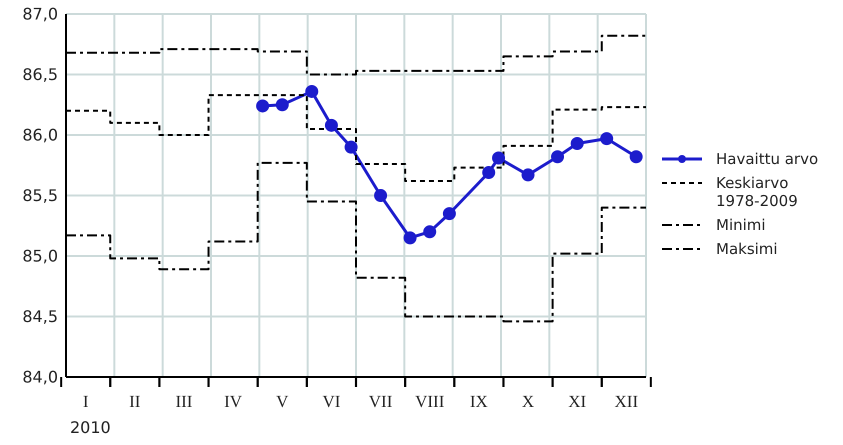 Image resolution: width=843 pixels, height=445 pixels. What do you see at coordinates (479, 401) in the screenshot?
I see `x-tick-label: IX` at bounding box center [479, 401].